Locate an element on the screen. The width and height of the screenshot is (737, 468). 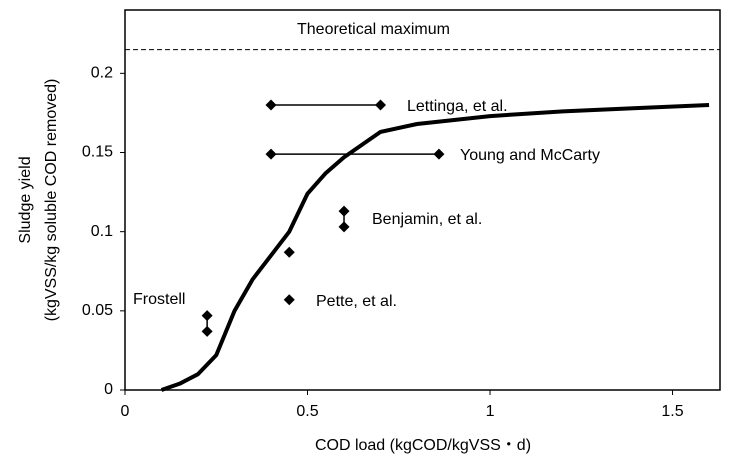
x-tick-label: 1.5 is located at coordinates (672, 411).